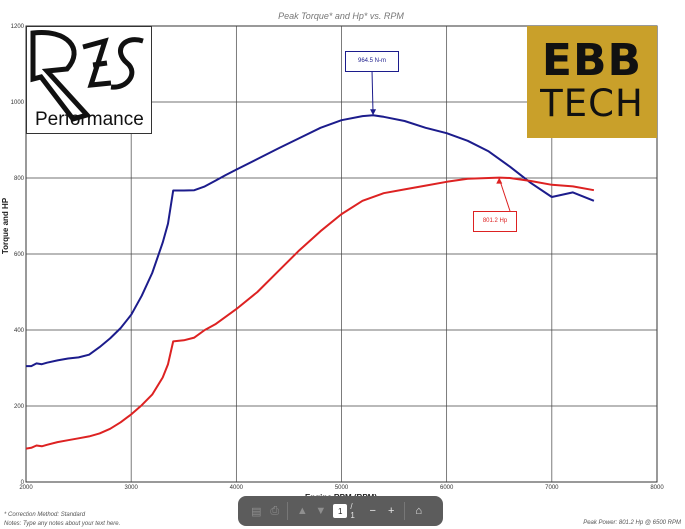 The height and width of the screenshot is (529, 685). I want to click on torque-peak-callout: 964.5 N-m, so click(372, 61).